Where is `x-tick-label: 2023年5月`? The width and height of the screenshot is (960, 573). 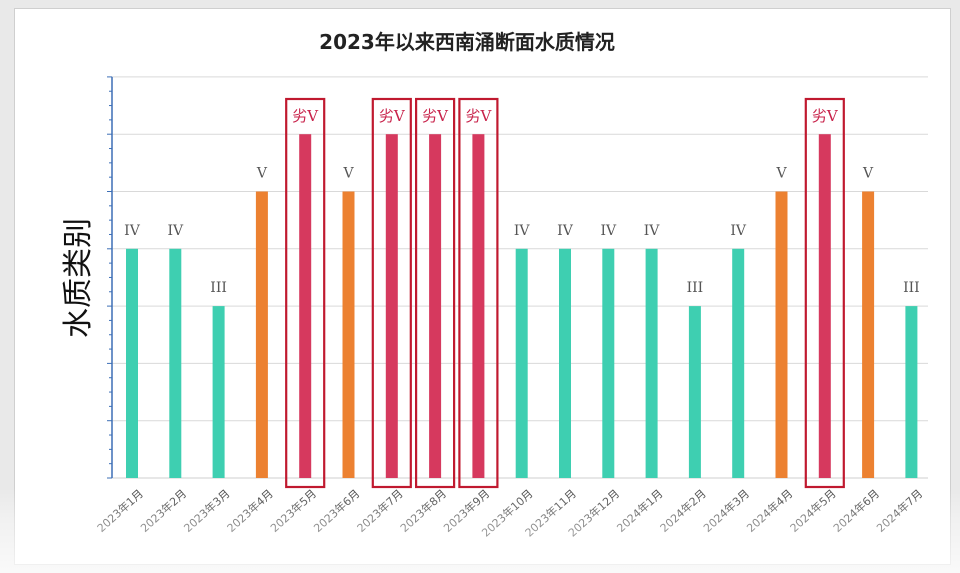 x-tick-label: 2023年5月 is located at coordinates (293, 510).